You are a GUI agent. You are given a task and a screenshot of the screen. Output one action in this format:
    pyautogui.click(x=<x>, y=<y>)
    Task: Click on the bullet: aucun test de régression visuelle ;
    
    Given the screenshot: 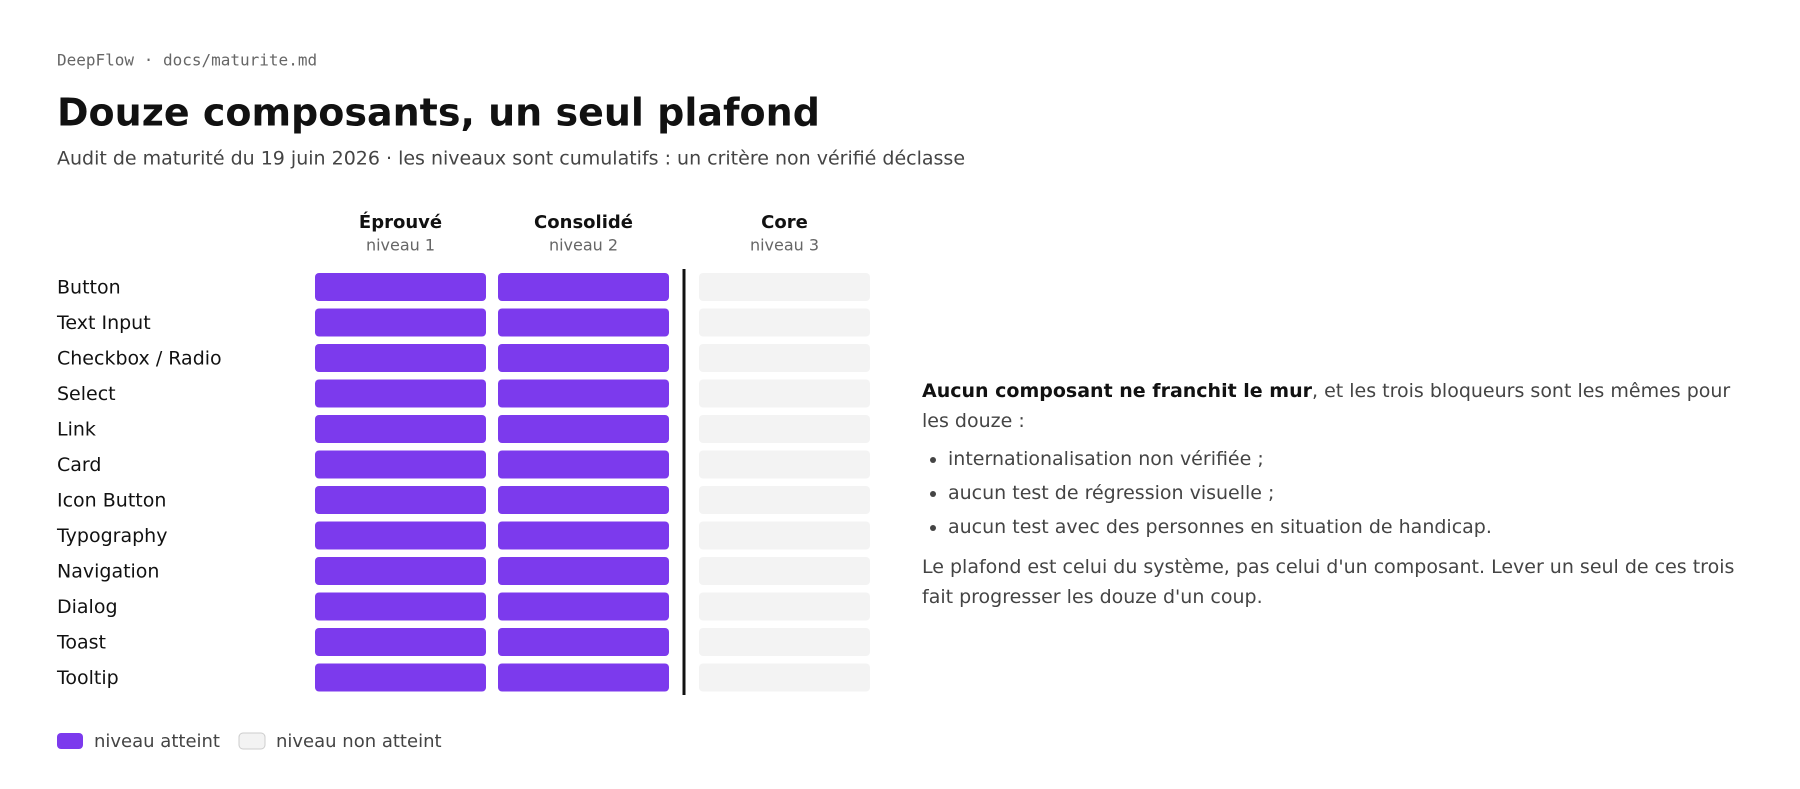 What is the action you would take?
    pyautogui.click(x=1345, y=493)
    